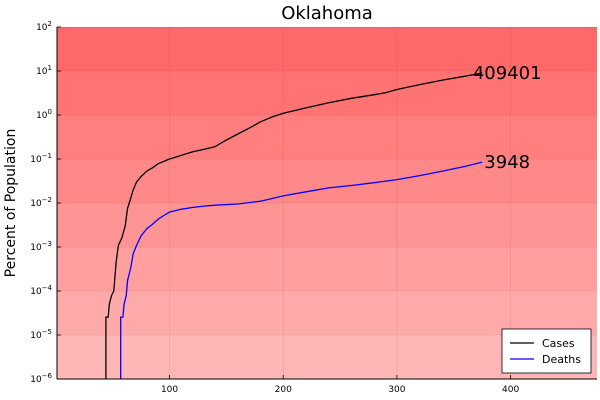  Describe the element at coordinates (507, 162) in the screenshot. I see `end-label-deaths: 3948` at that location.